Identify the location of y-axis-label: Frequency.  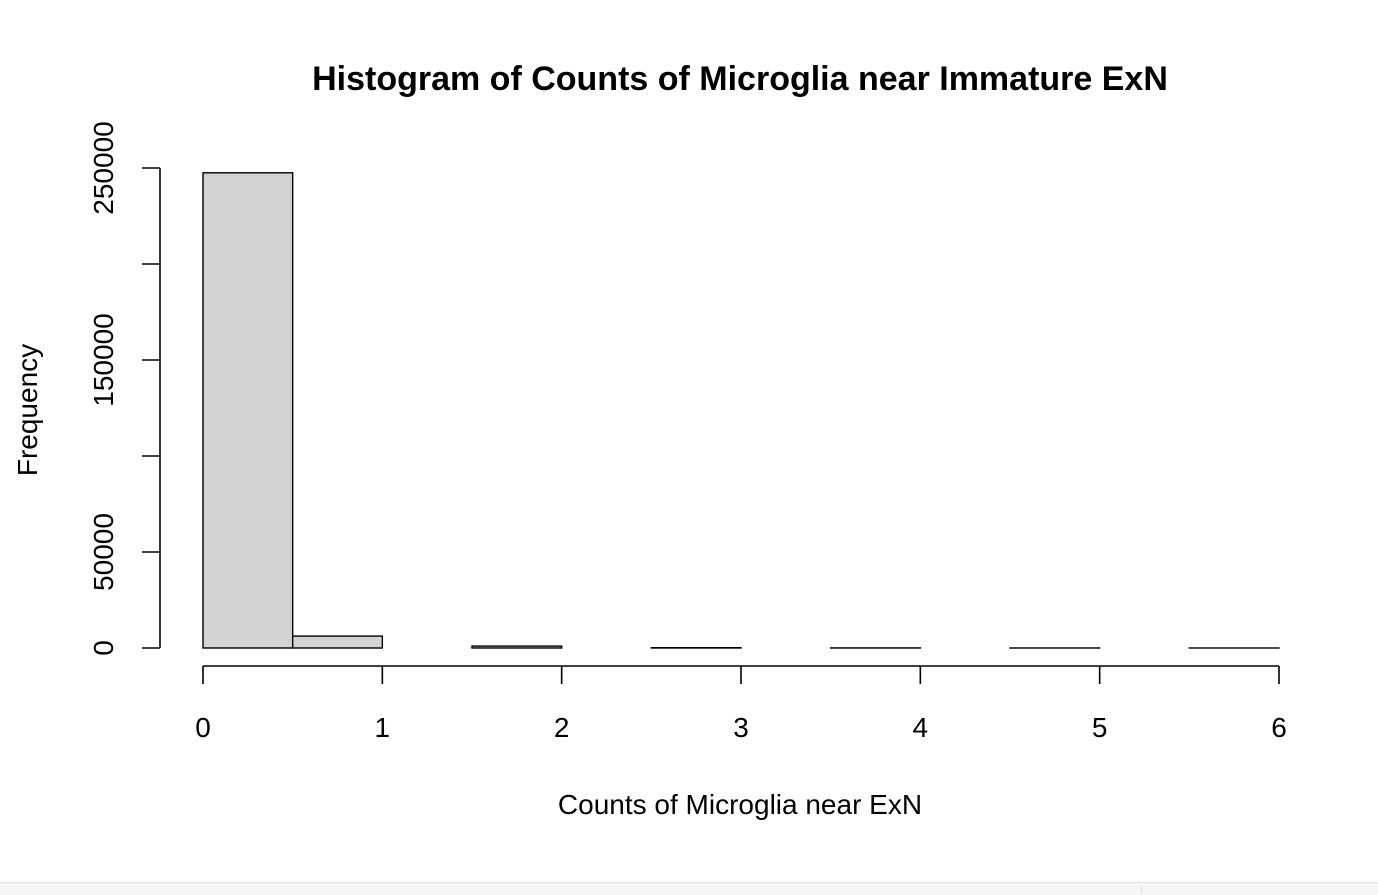
(27, 410).